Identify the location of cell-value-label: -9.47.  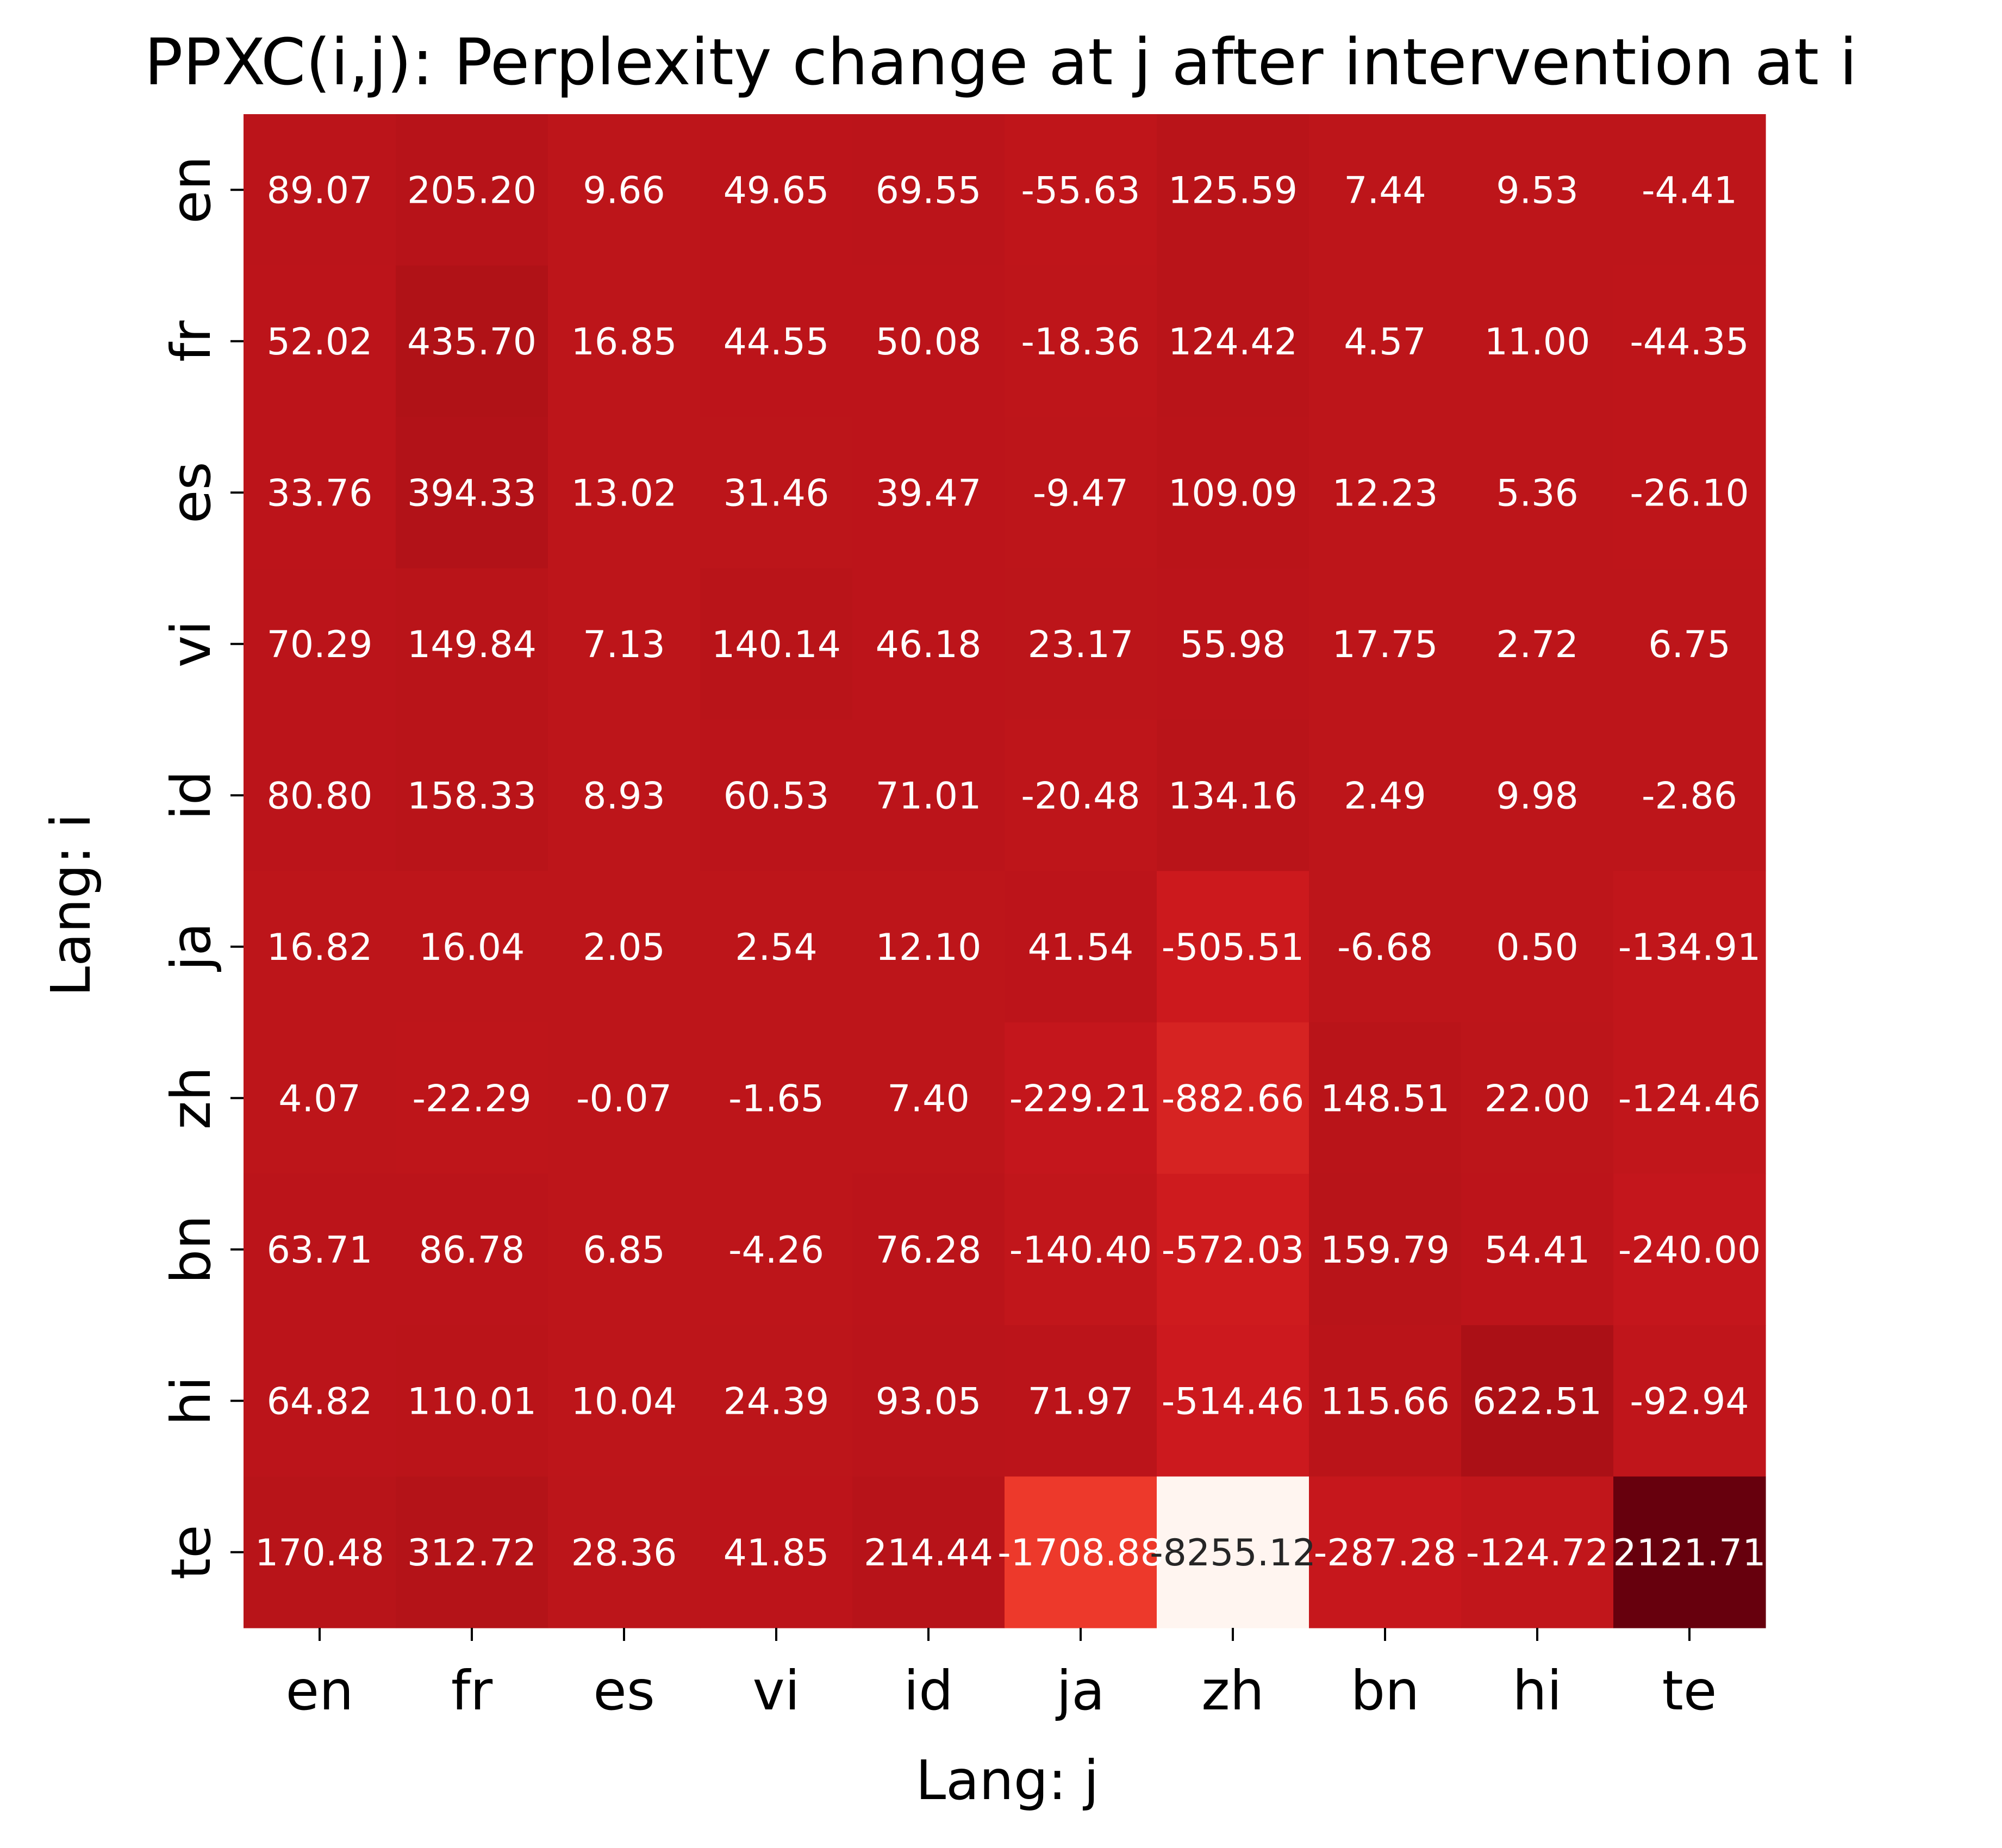
(1080, 494).